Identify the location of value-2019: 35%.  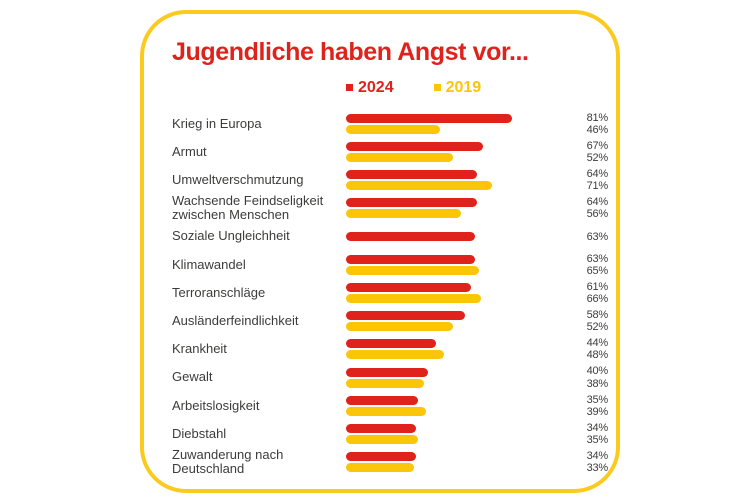
(597, 439).